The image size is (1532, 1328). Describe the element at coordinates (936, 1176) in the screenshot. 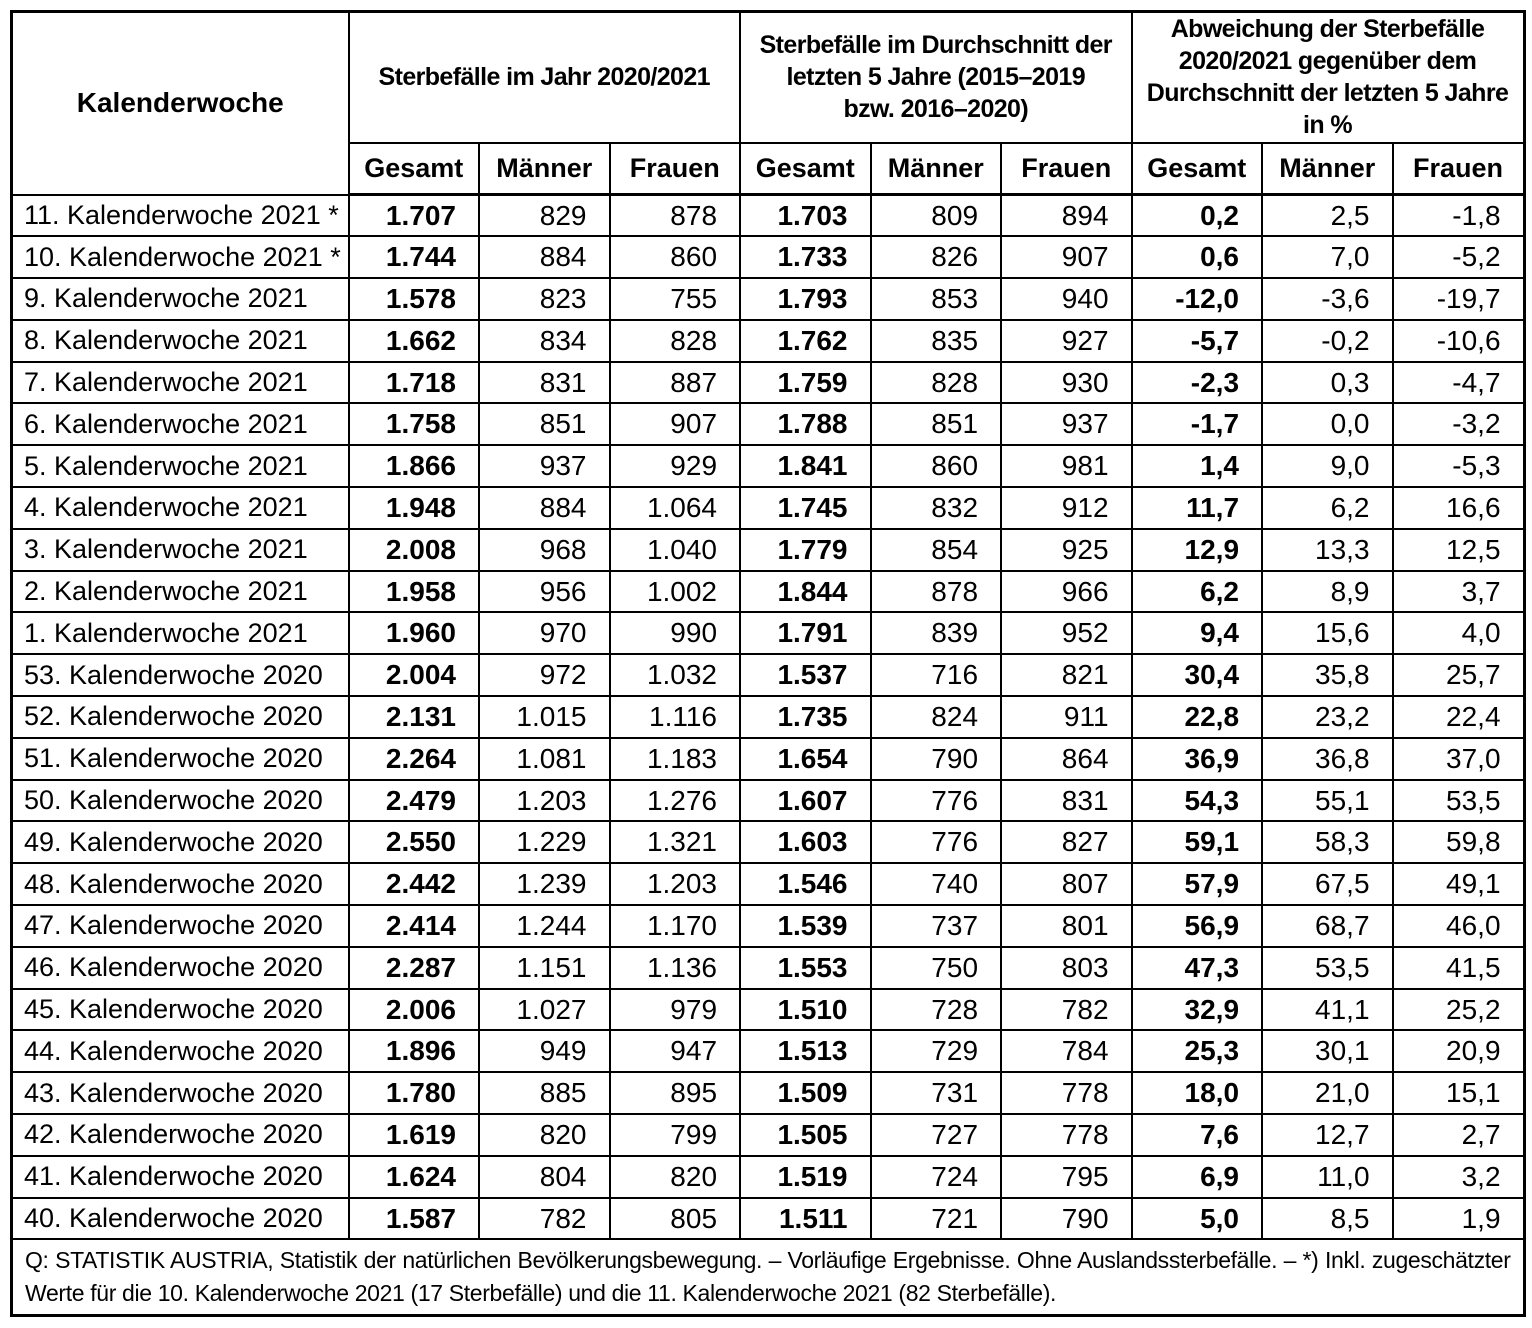

I see `average-maenner: 724` at that location.